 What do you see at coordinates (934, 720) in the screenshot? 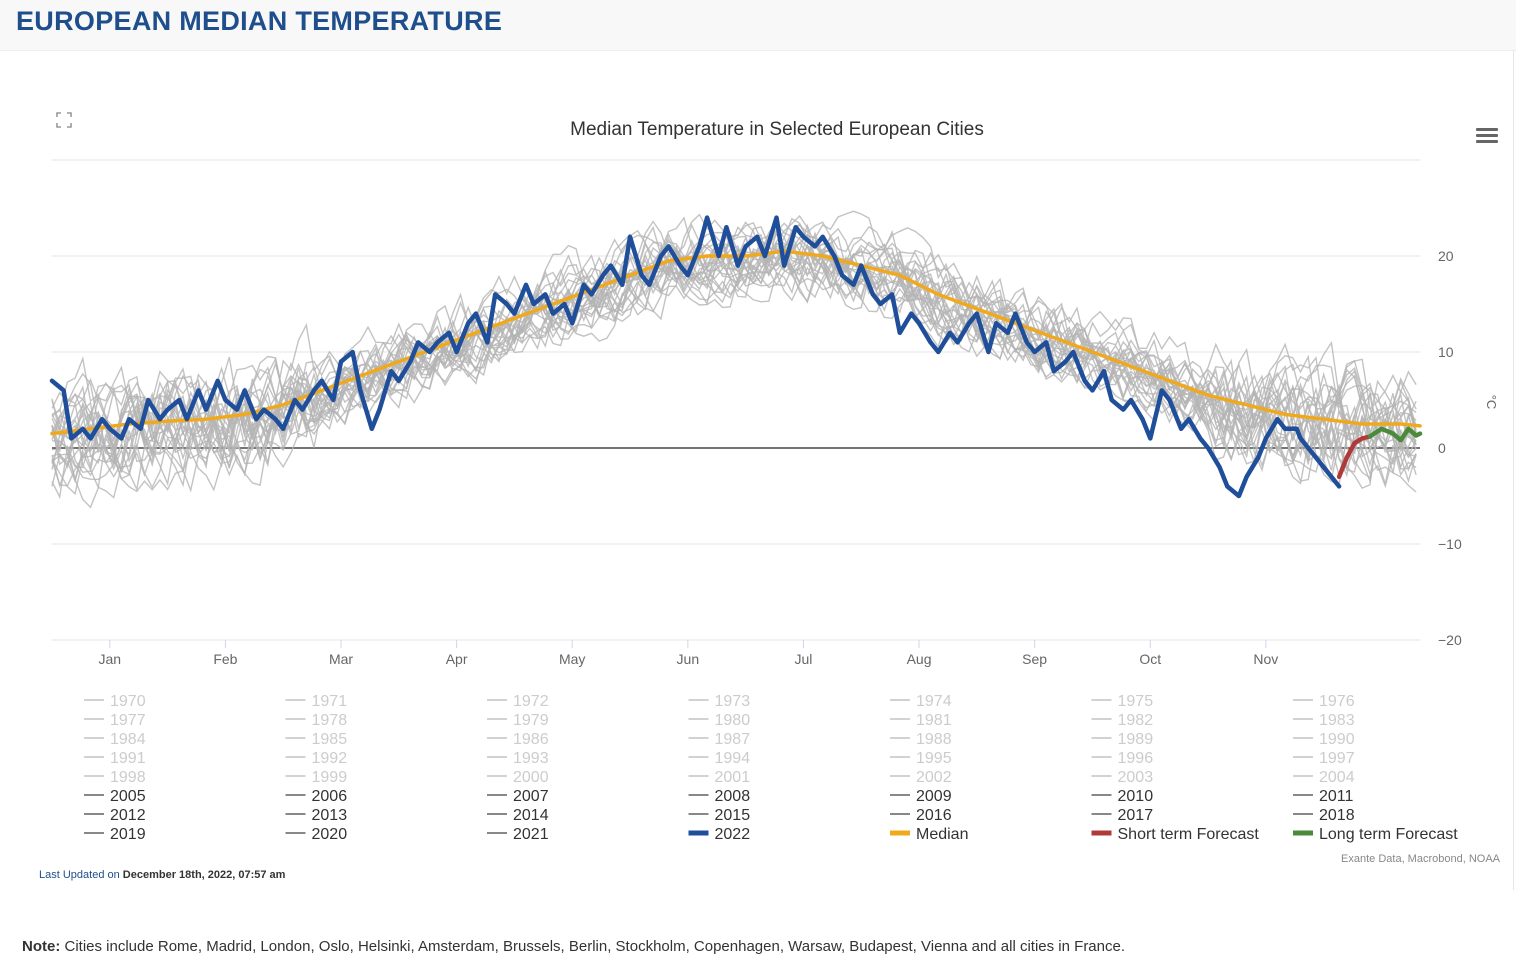
I see `legend-item: 1981` at bounding box center [934, 720].